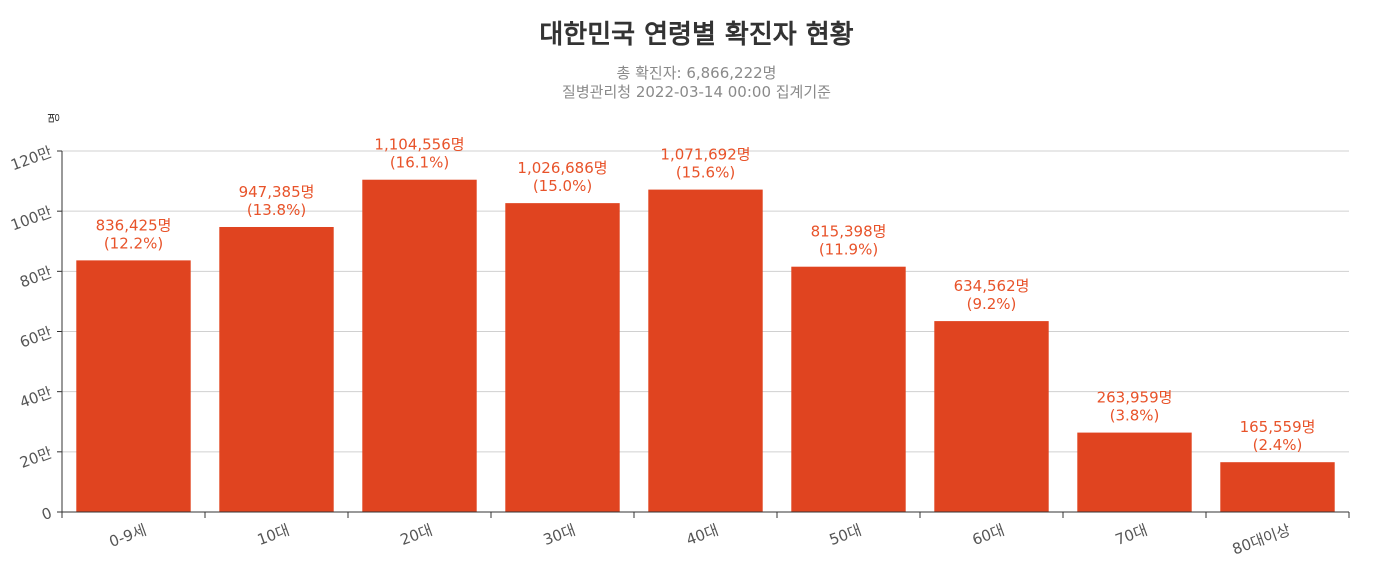 The height and width of the screenshot is (586, 1393). Describe the element at coordinates (845, 535) in the screenshot. I see `x-tick-label: 50대` at that location.